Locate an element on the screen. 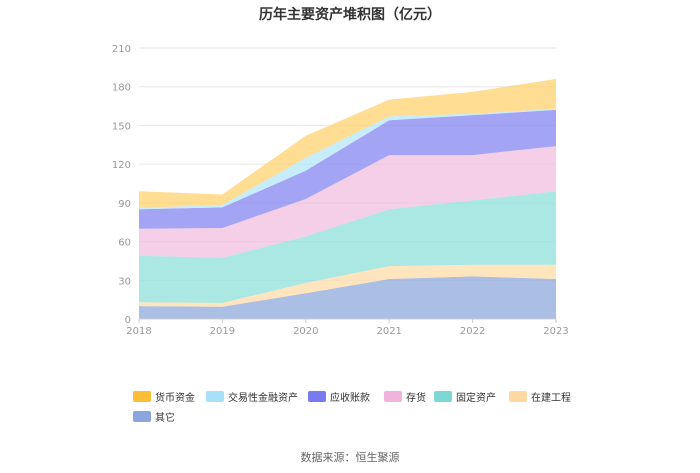 The width and height of the screenshot is (700, 473). x-tick-label: 2021 is located at coordinates (388, 331).